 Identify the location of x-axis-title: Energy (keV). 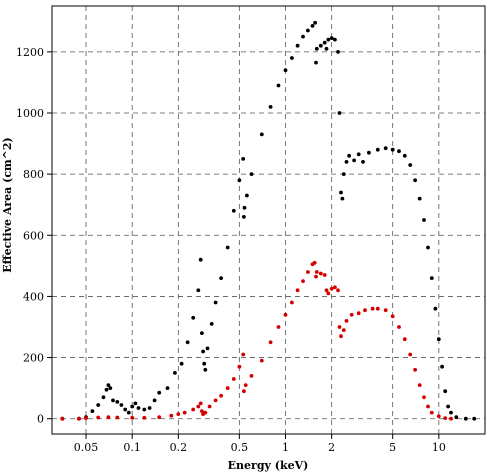
(268, 465).